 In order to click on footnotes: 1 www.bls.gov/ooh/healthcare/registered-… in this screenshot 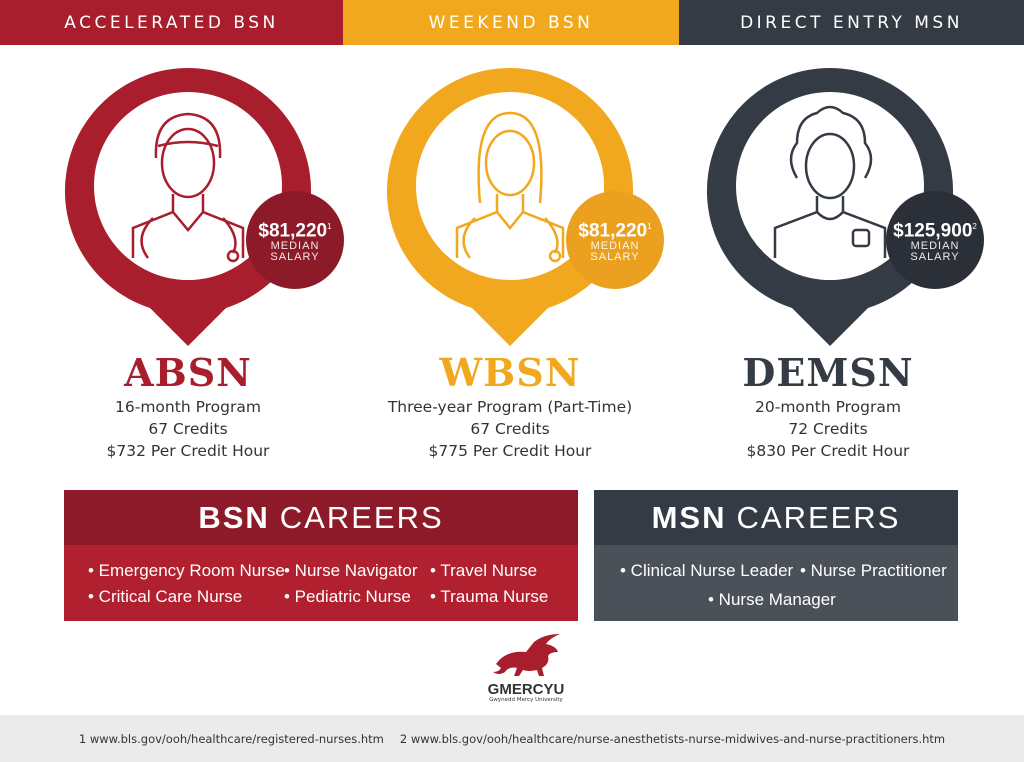, I will do `click(512, 738)`.